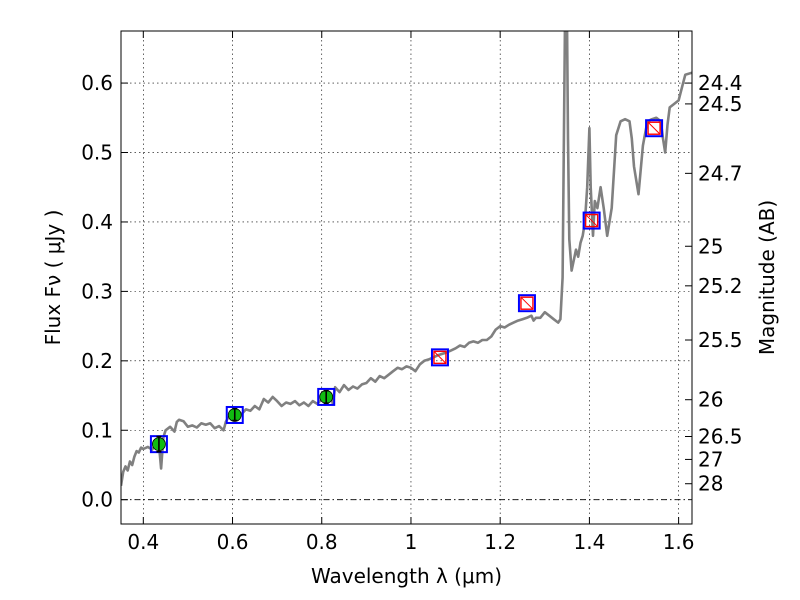 The width and height of the screenshot is (800, 600). I want to click on right-tick-label: 28, so click(710, 484).